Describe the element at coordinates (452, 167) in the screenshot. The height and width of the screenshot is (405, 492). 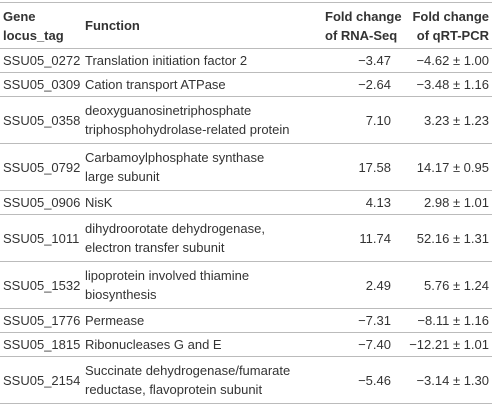
I see `cell-line: 14.17 ± 0.95` at that location.